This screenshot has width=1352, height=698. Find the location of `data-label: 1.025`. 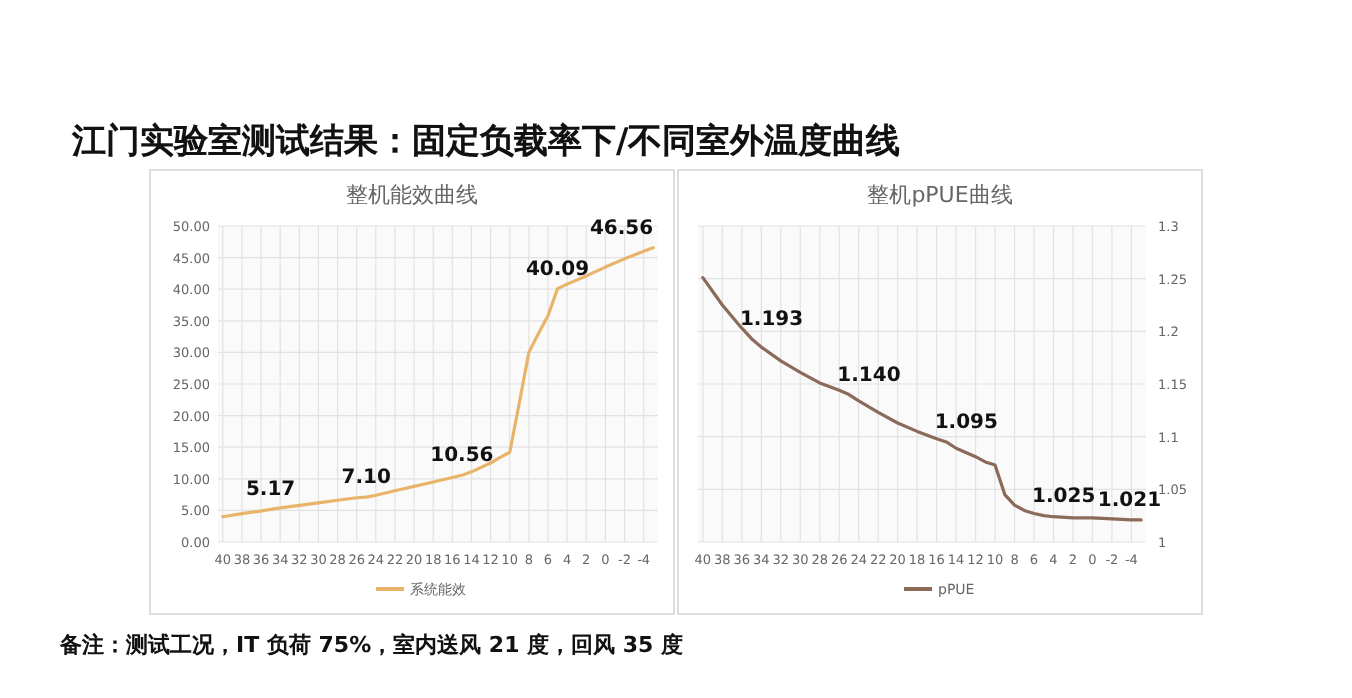

data-label: 1.025 is located at coordinates (1064, 496).